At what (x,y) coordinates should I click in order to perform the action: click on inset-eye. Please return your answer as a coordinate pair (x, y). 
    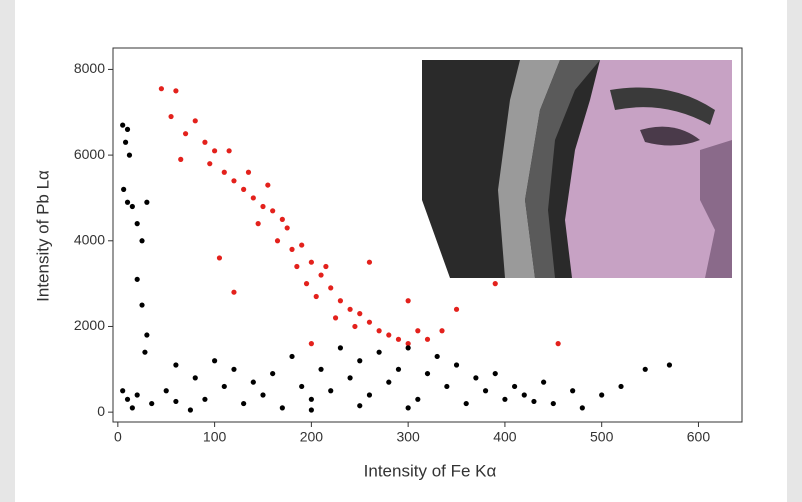
    Looking at the image, I should click on (670, 136).